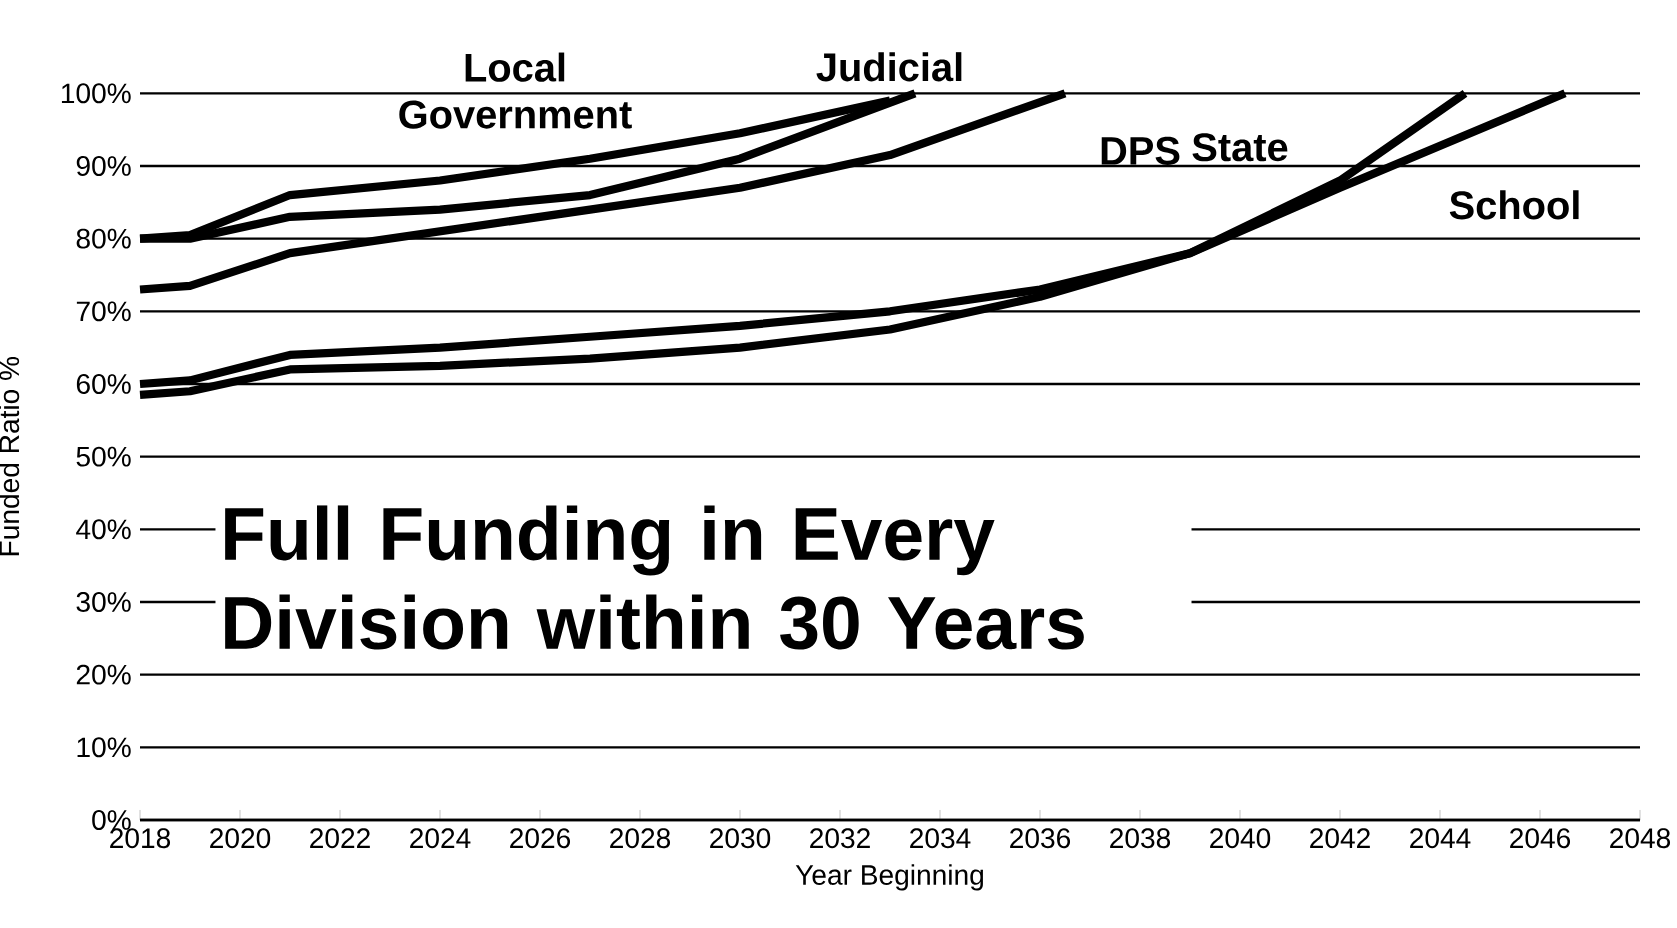  Describe the element at coordinates (1340, 838) in the screenshot. I see `x-tick-label: 2042` at that location.